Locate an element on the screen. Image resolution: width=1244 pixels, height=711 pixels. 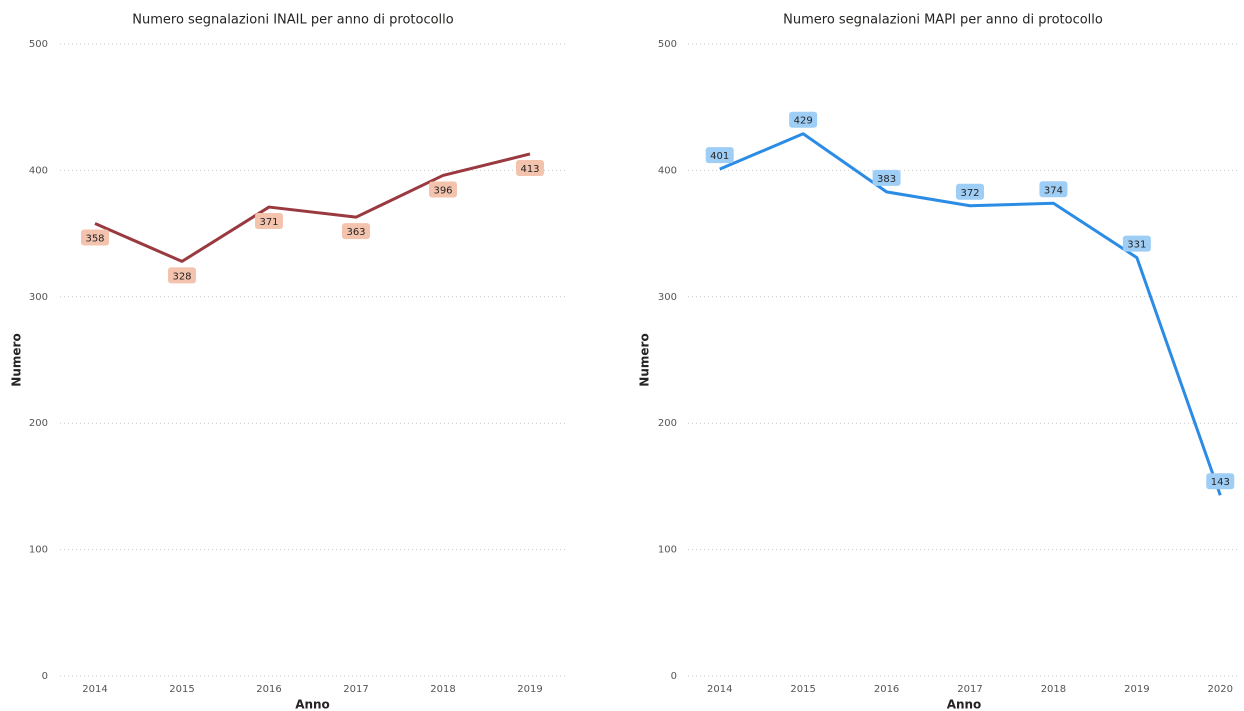
data-label: 371 is located at coordinates (268, 222).